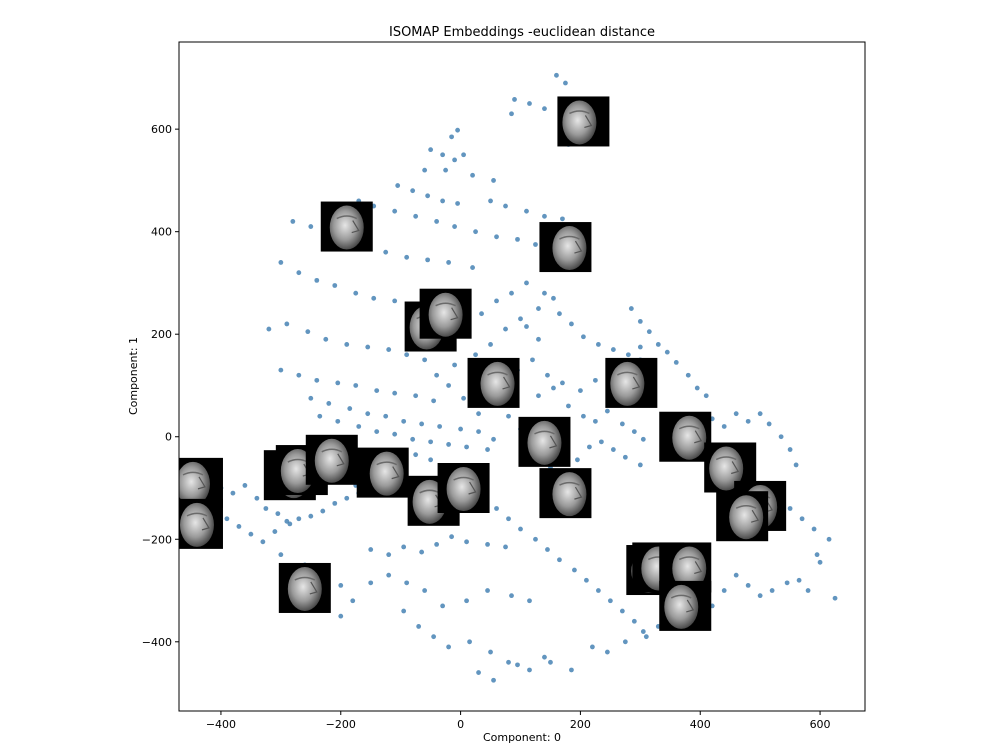 The width and height of the screenshot is (1008, 756). Describe the element at coordinates (157, 642) in the screenshot. I see `y-tick-label: −400` at that location.